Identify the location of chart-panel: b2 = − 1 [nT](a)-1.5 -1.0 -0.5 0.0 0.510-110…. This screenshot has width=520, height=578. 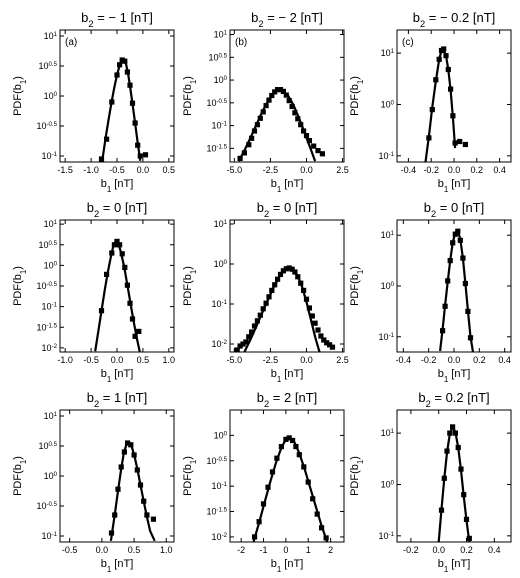
(93, 102).